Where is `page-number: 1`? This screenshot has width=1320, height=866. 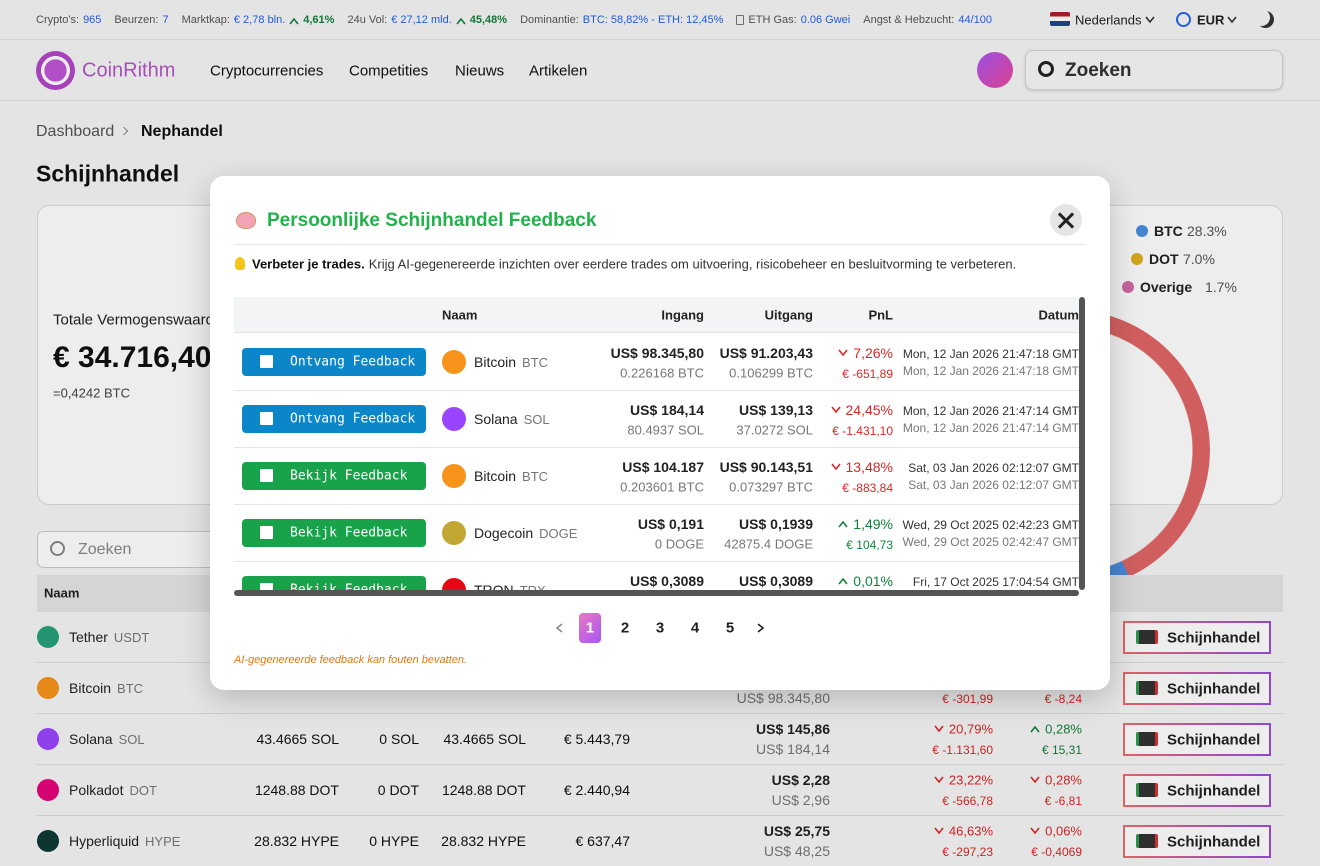 page-number: 1 is located at coordinates (590, 628).